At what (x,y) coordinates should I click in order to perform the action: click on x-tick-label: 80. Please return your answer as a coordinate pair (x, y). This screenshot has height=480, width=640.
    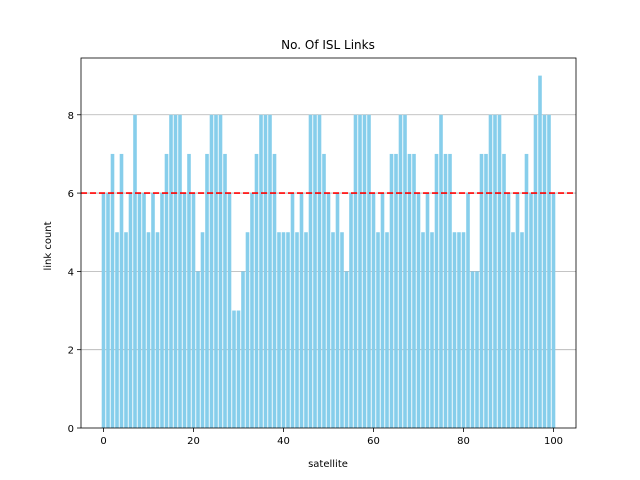
    Looking at the image, I should click on (463, 441).